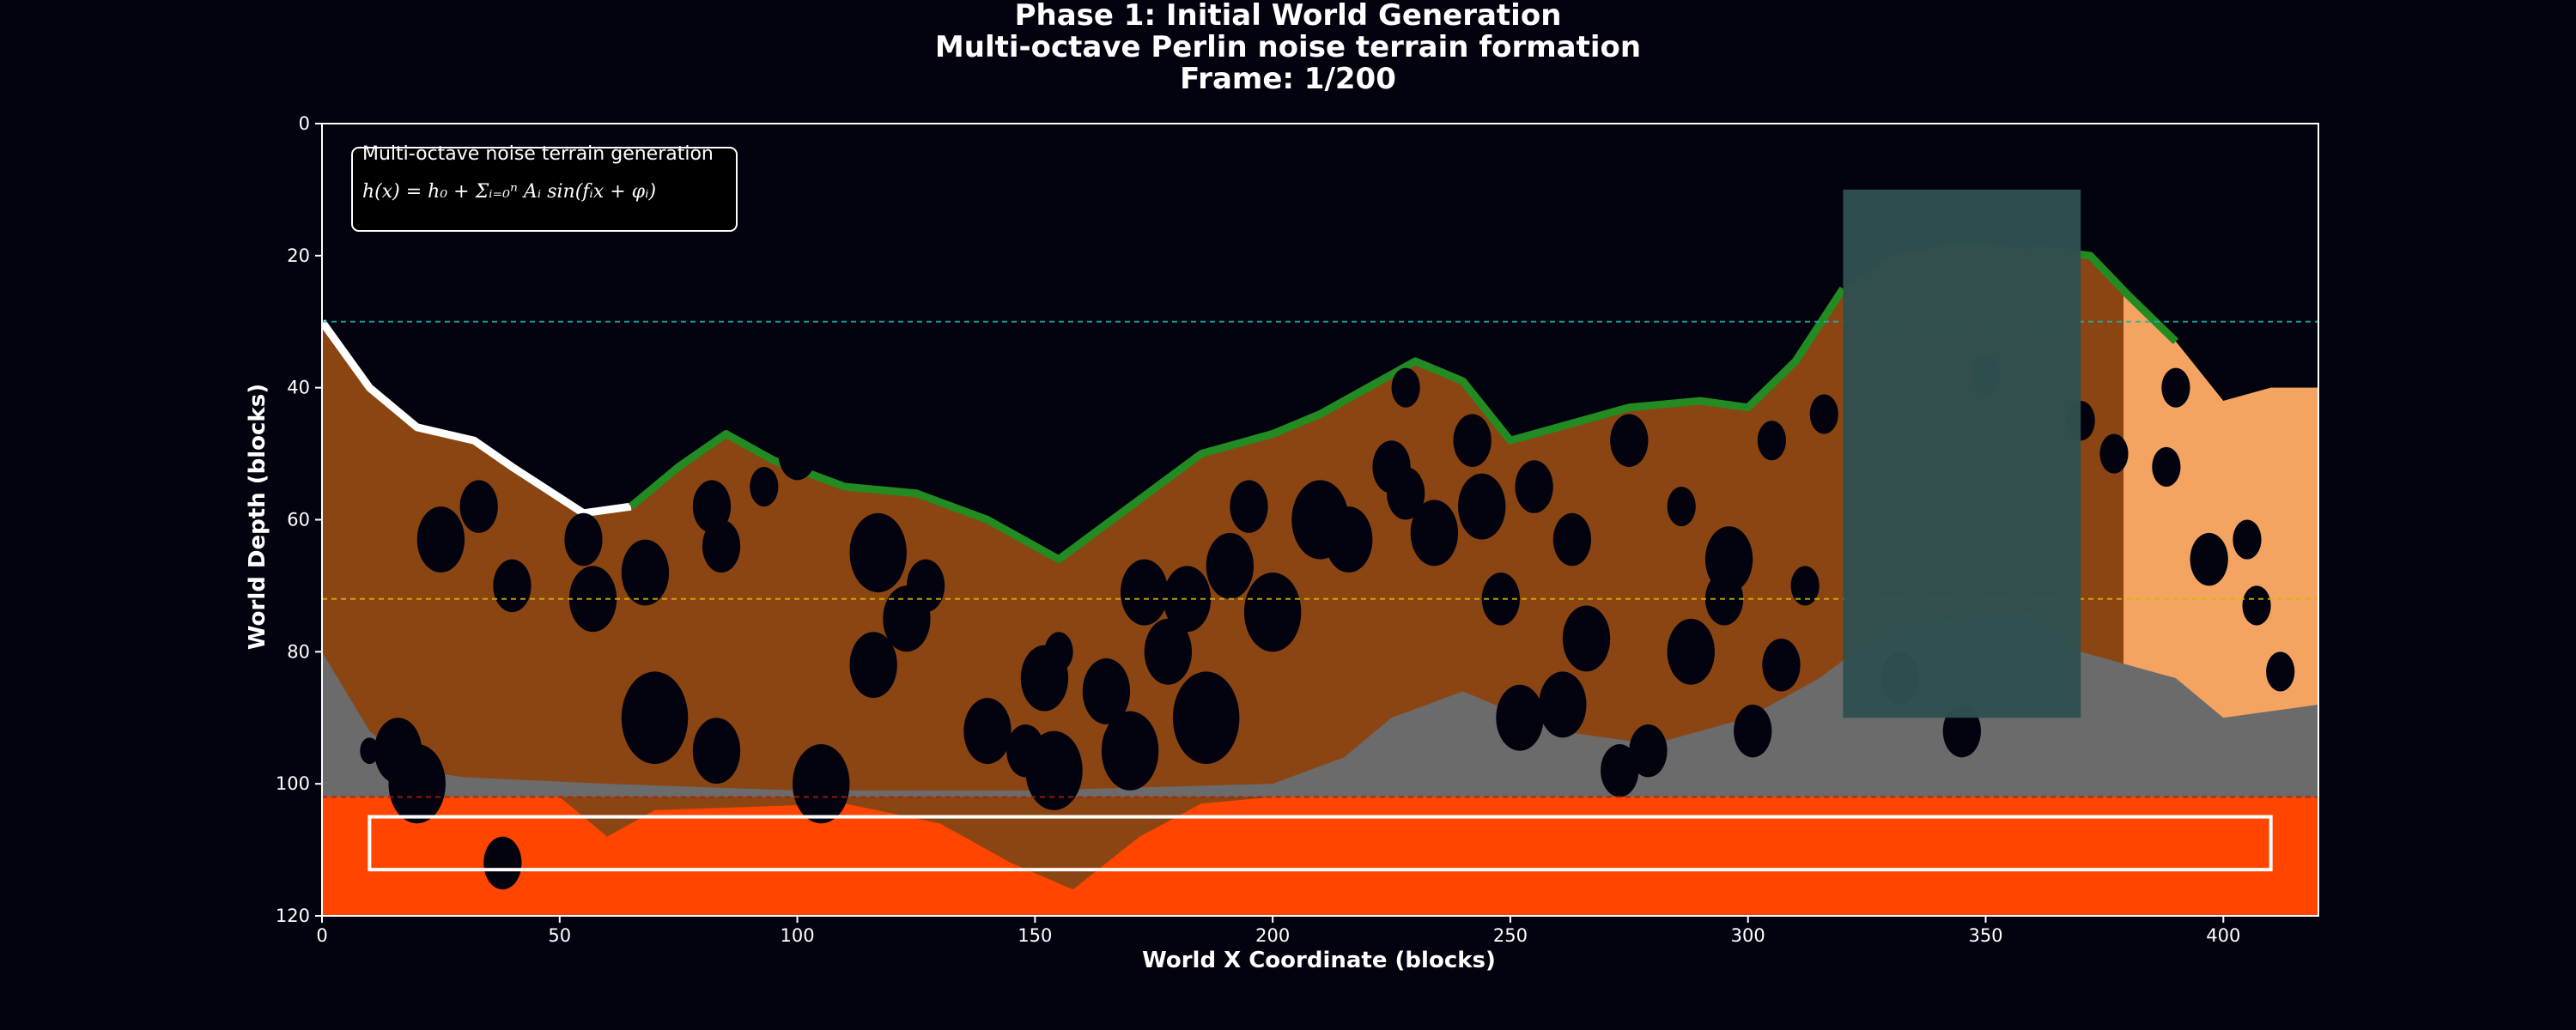  I want to click on title-line-1: Phase 1: Initial World Generation, so click(1288, 16).